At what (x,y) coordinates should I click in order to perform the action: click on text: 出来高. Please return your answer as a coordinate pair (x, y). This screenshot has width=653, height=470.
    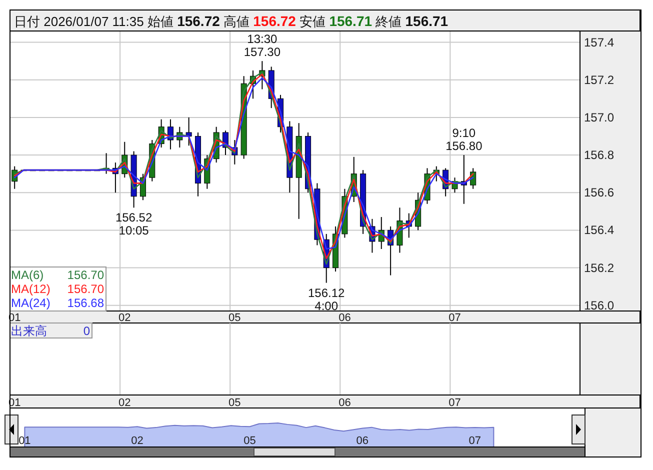
    Looking at the image, I should click on (29, 331).